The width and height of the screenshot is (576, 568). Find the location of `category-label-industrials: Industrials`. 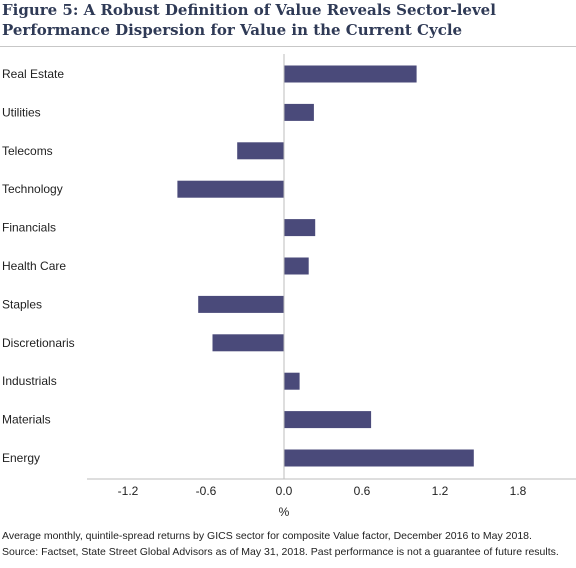

category-label-industrials: Industrials is located at coordinates (29, 381).